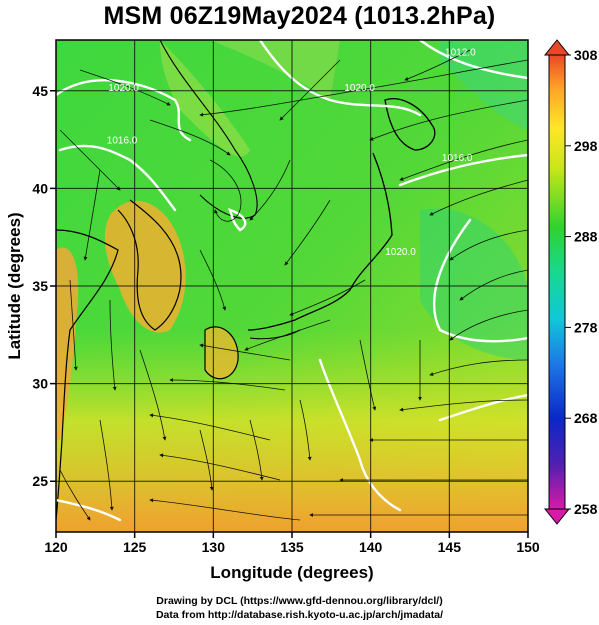  I want to click on colorbar-tick-label: 278, so click(586, 327).